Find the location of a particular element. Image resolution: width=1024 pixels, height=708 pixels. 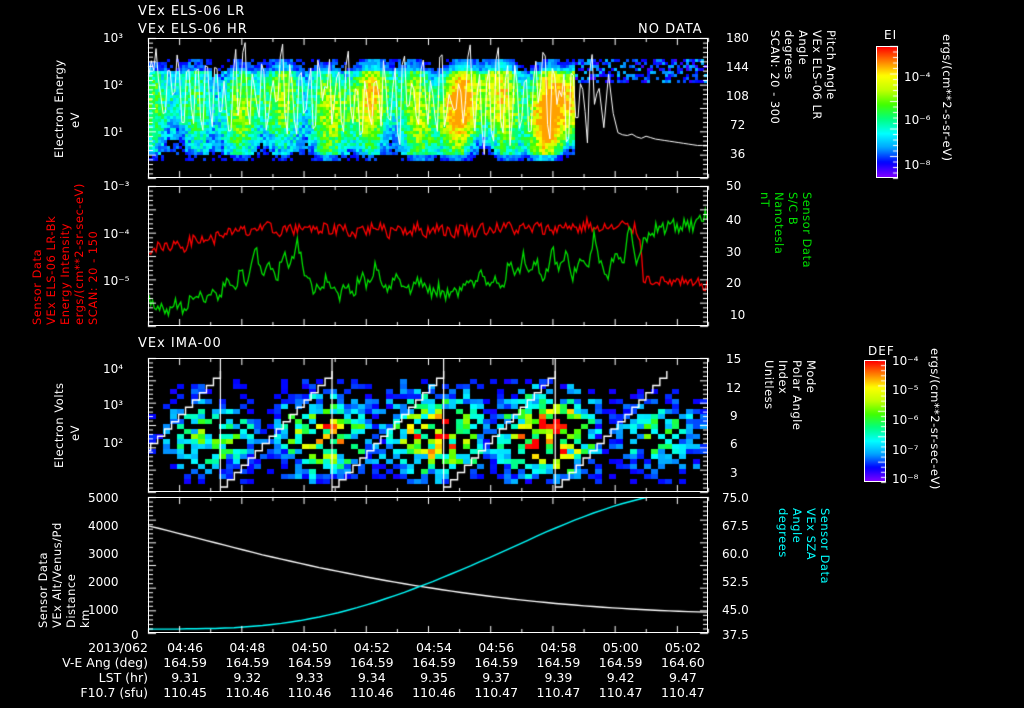

panel1-rtick-3: 72 is located at coordinates (738, 125).